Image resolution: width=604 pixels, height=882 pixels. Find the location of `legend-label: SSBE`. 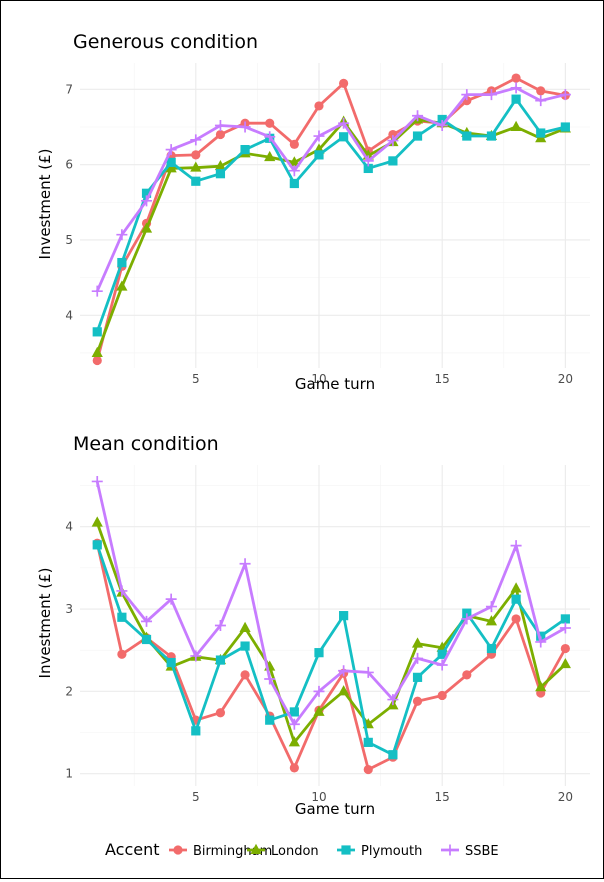

legend-label: SSBE is located at coordinates (482, 851).